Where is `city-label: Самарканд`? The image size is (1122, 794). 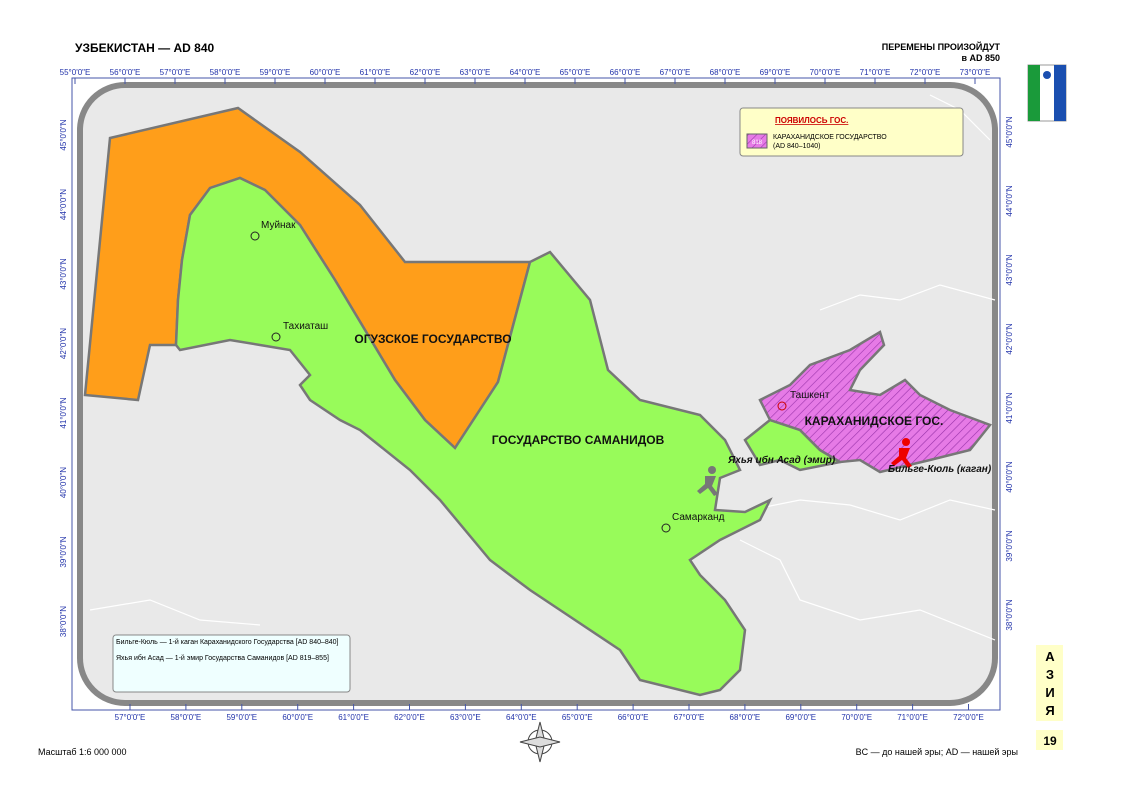 city-label: Самарканд is located at coordinates (698, 517).